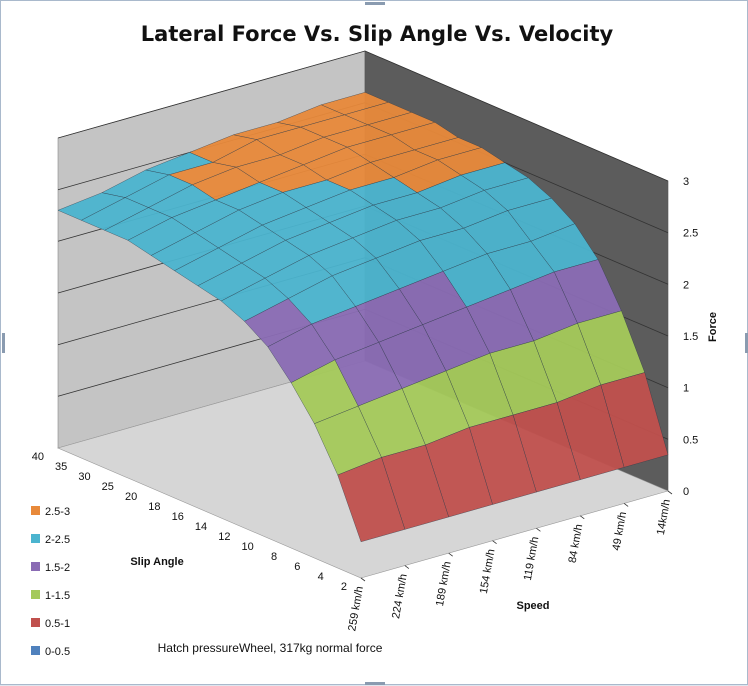  Describe the element at coordinates (321, 577) in the screenshot. I see `slip-angle-tick-label: 4` at that location.